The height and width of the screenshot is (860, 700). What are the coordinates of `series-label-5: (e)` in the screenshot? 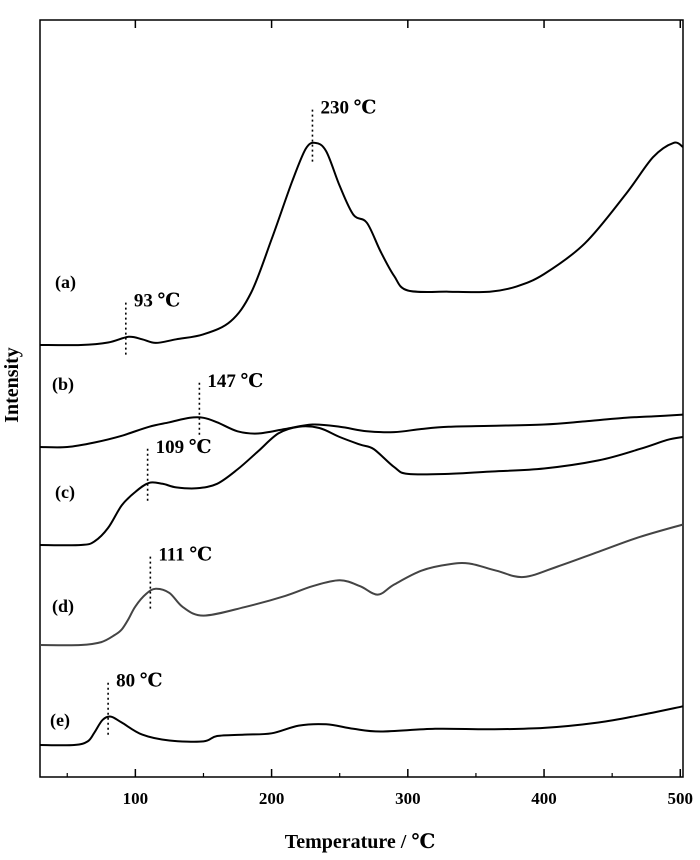 It's located at (60, 720).